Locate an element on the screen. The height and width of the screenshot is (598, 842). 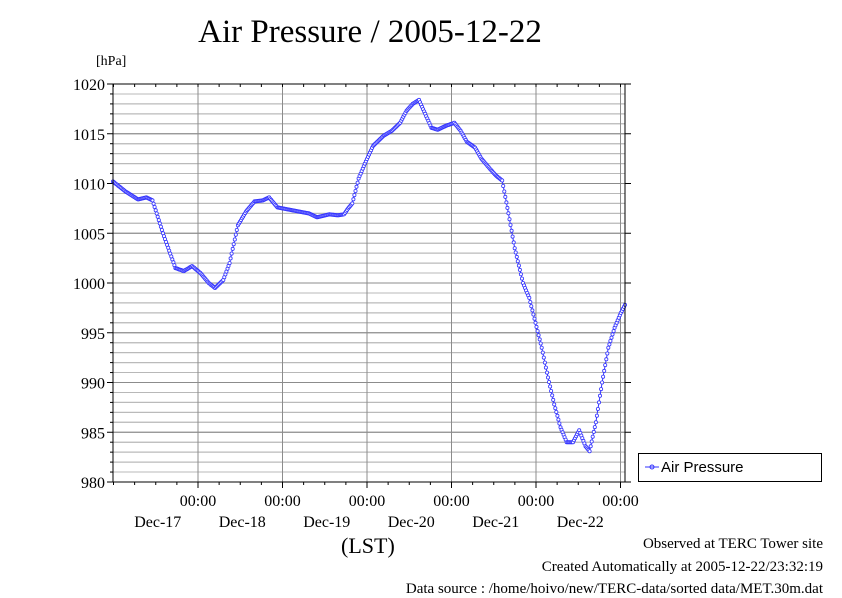
x-tick-date: Dec-17 is located at coordinates (157, 522).